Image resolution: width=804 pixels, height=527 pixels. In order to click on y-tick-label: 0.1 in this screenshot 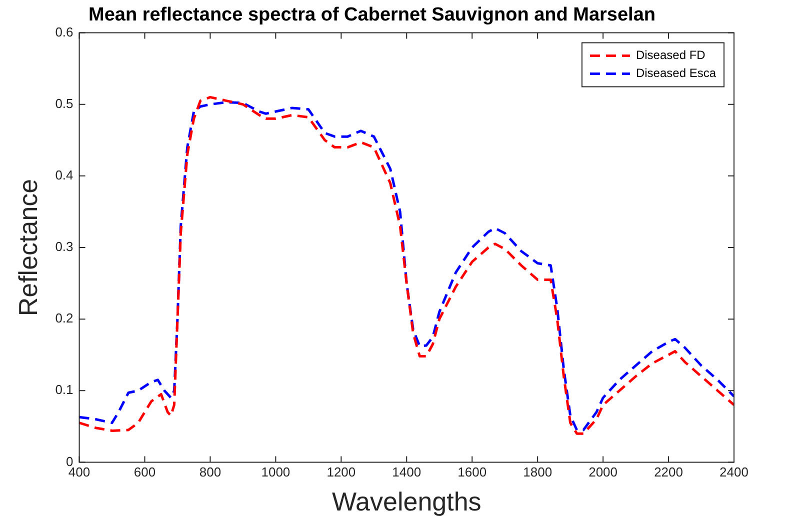, I will do `click(64, 390)`.